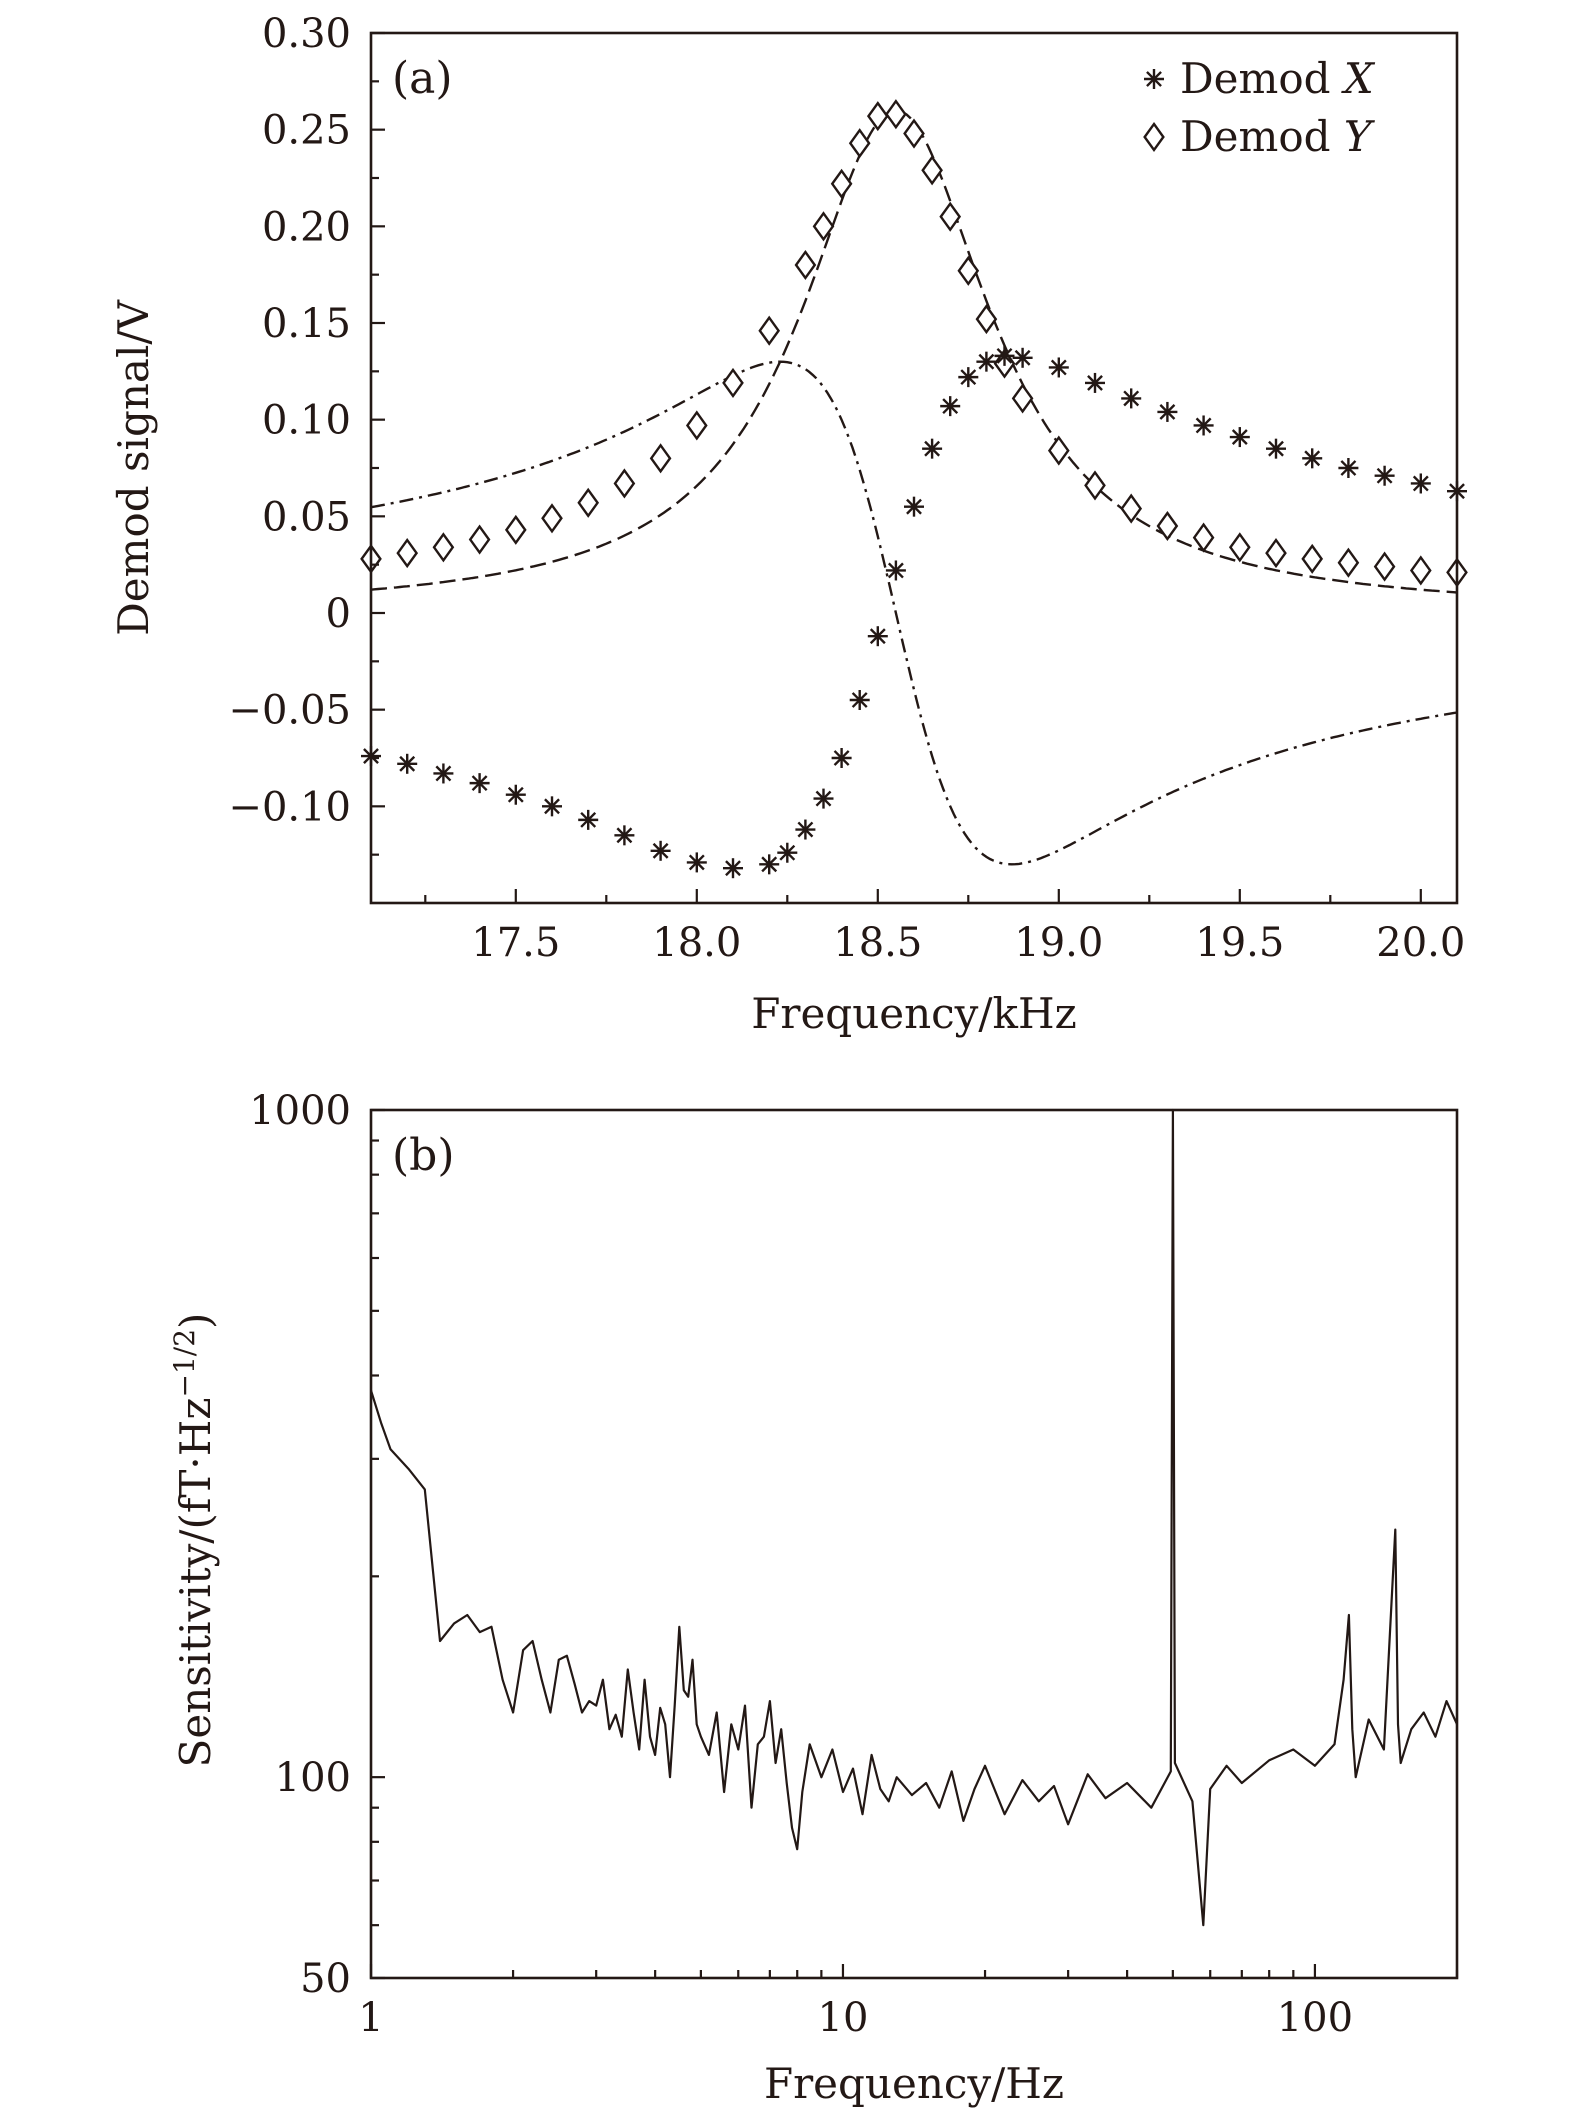 Image resolution: width=1575 pixels, height=2116 pixels. What do you see at coordinates (696, 943) in the screenshot?
I see `panel-a-x-tick-label: 18.0` at bounding box center [696, 943].